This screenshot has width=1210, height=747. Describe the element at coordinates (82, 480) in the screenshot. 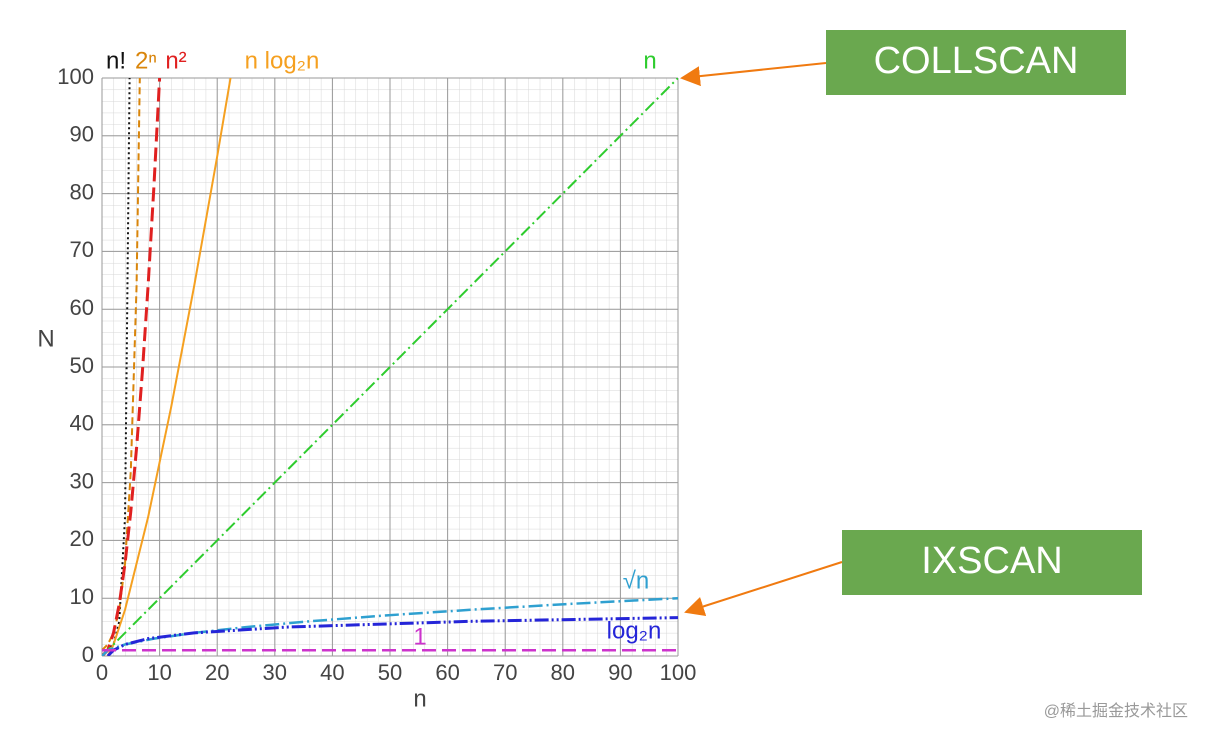

I see `y-tick-label: 30` at that location.